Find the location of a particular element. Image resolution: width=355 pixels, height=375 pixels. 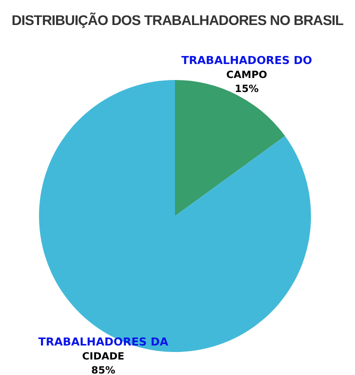

data-label: 15% is located at coordinates (246, 89).